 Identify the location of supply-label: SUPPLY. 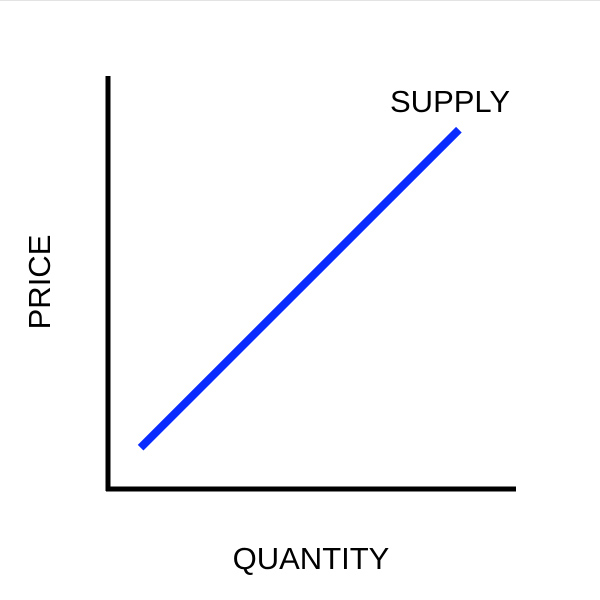
(450, 101).